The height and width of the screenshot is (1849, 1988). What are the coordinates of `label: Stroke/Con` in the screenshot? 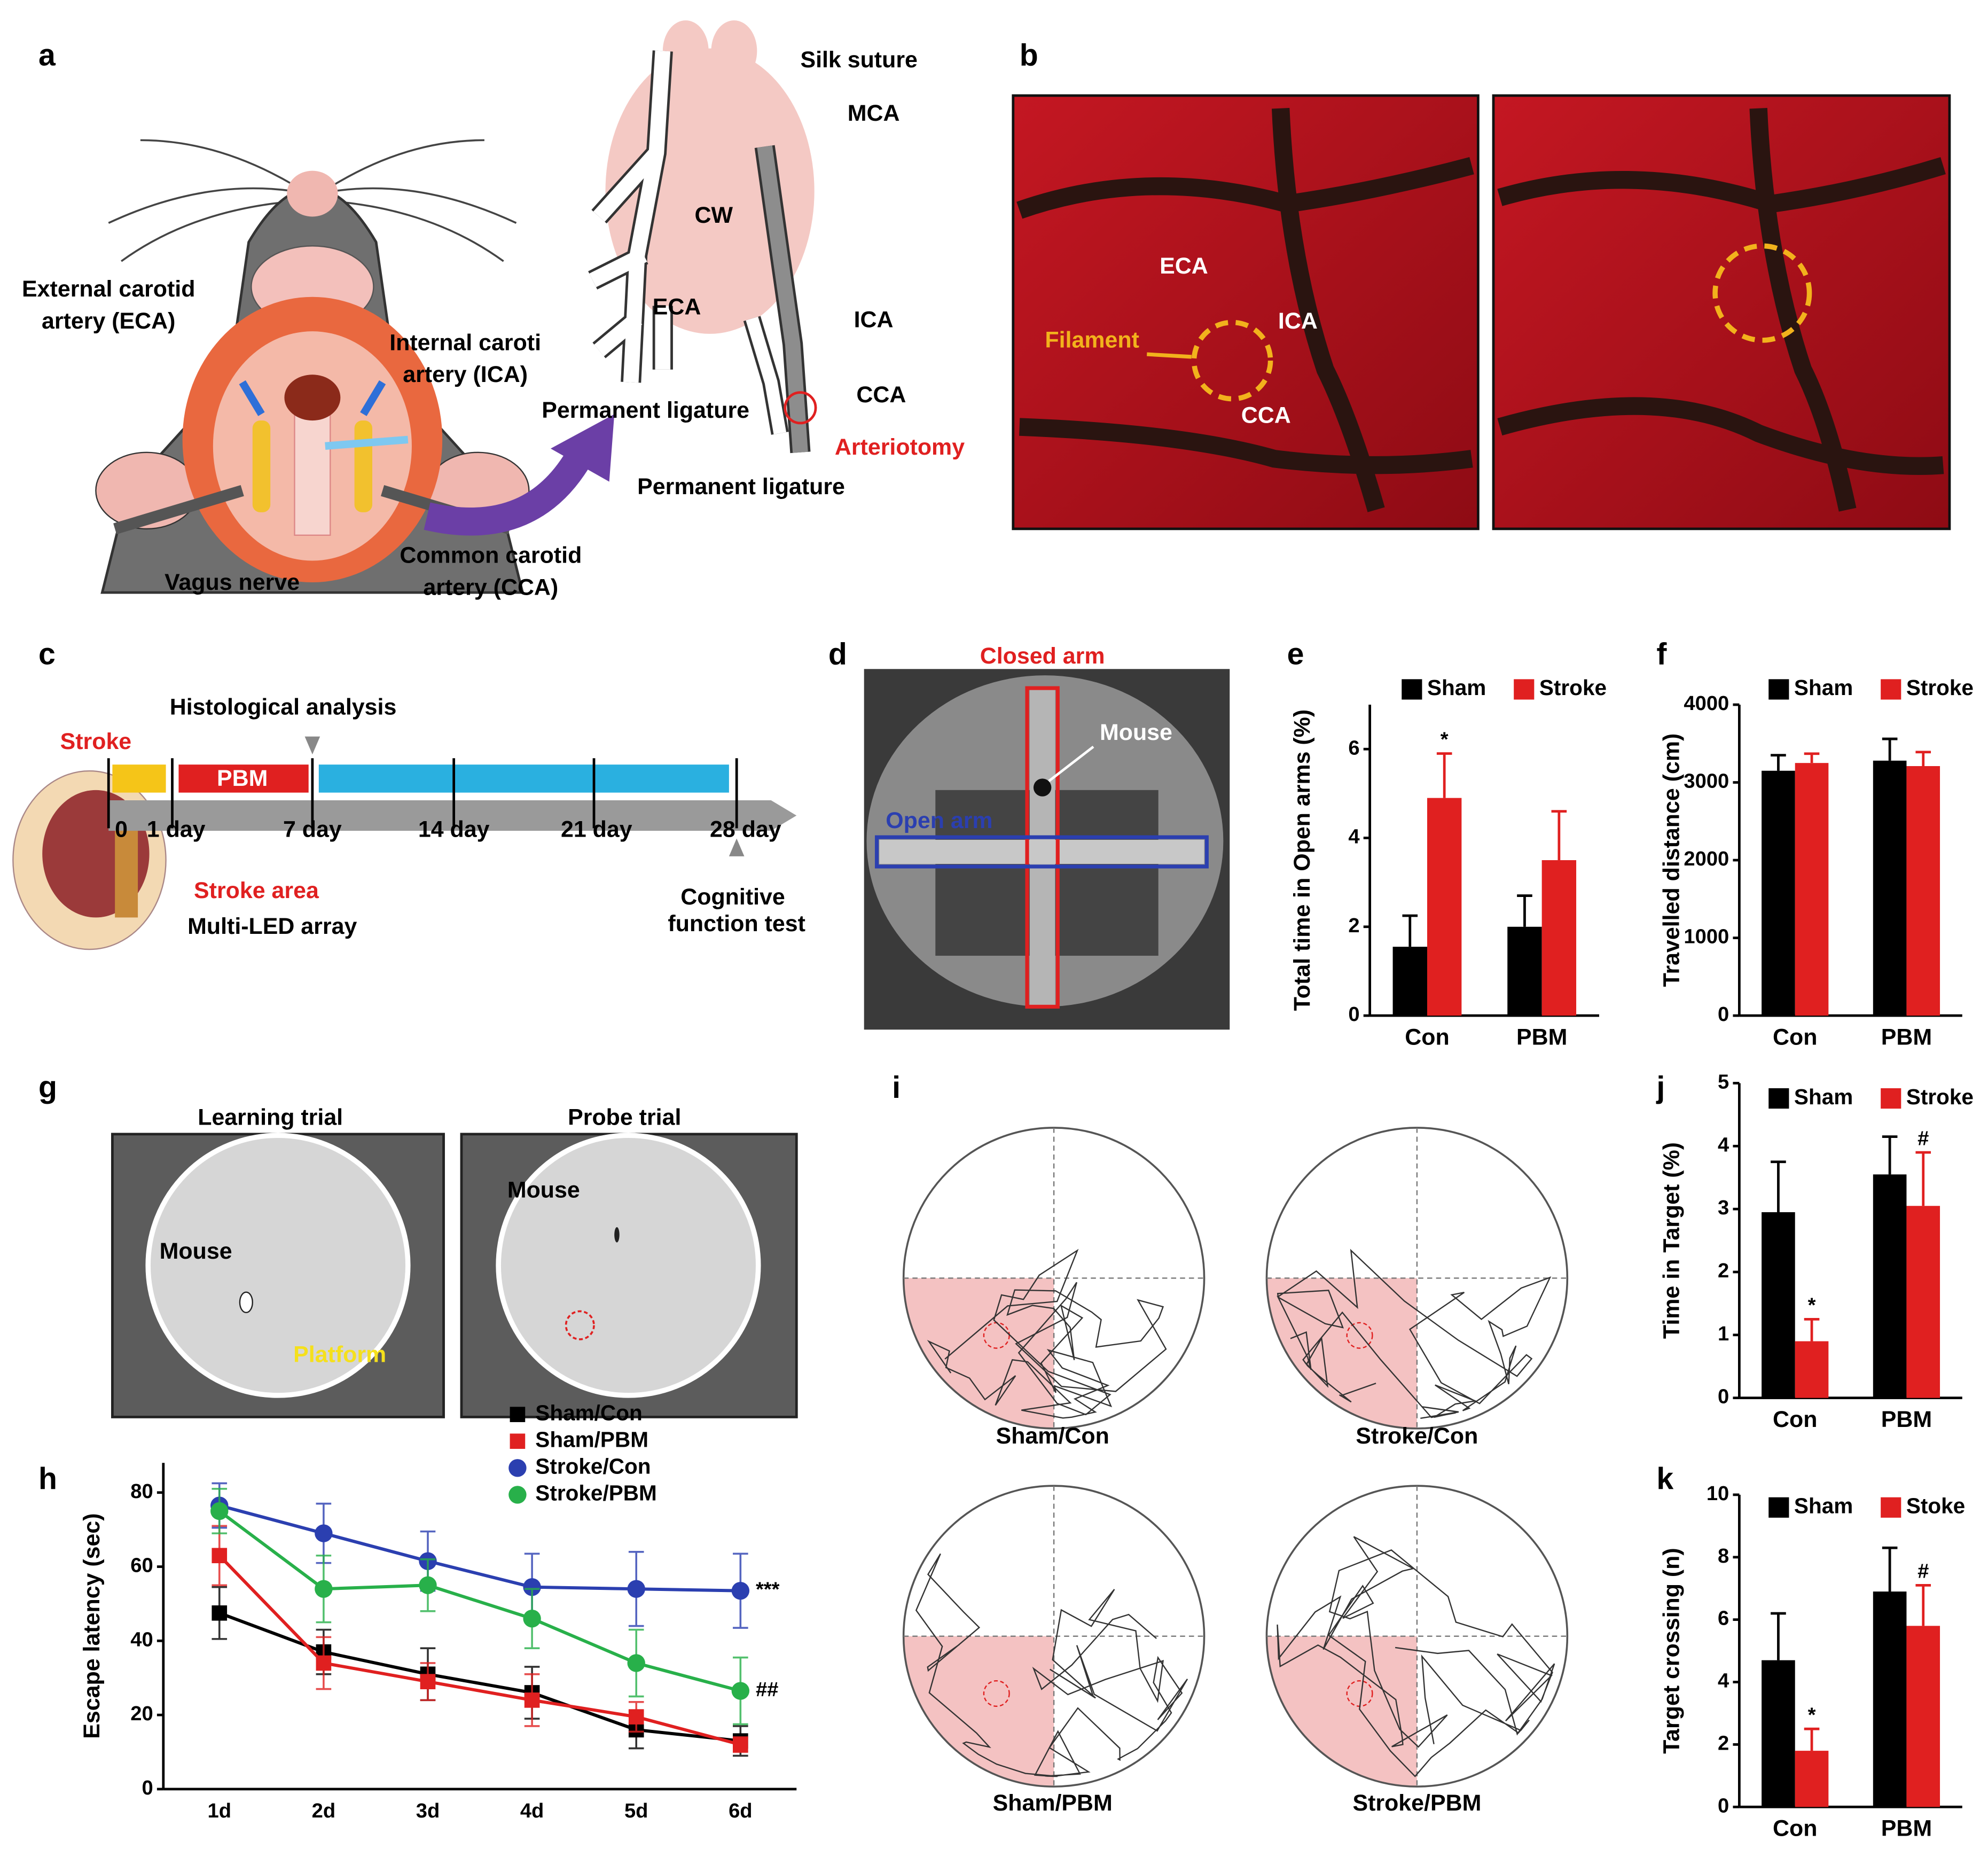 It's located at (1417, 1436).